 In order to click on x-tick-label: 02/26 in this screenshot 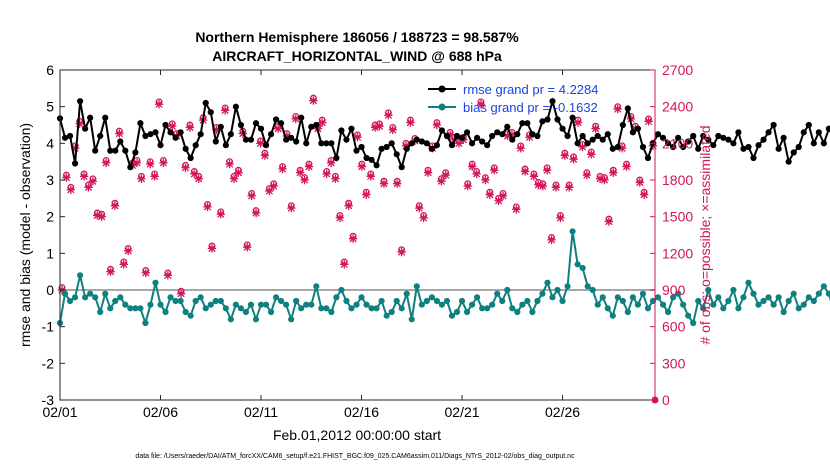, I will do `click(562, 412)`.